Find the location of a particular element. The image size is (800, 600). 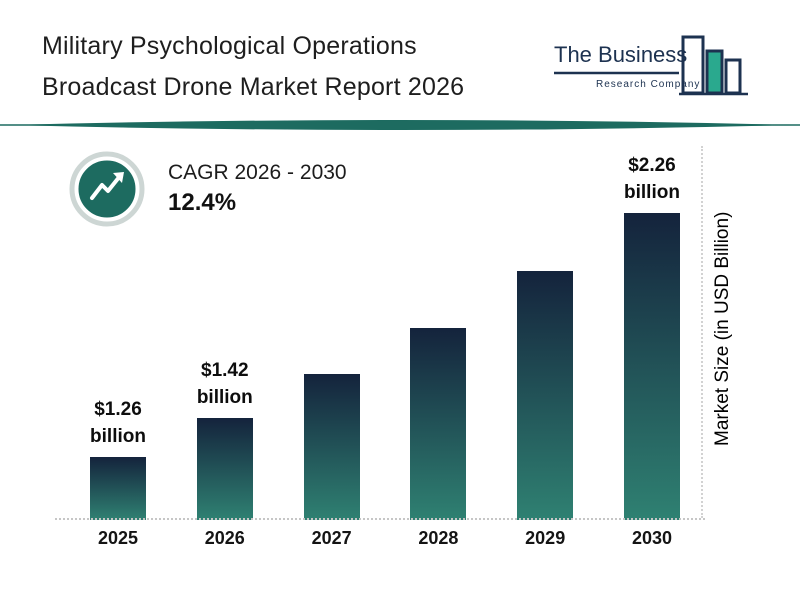

divider-line is located at coordinates (400, 125).